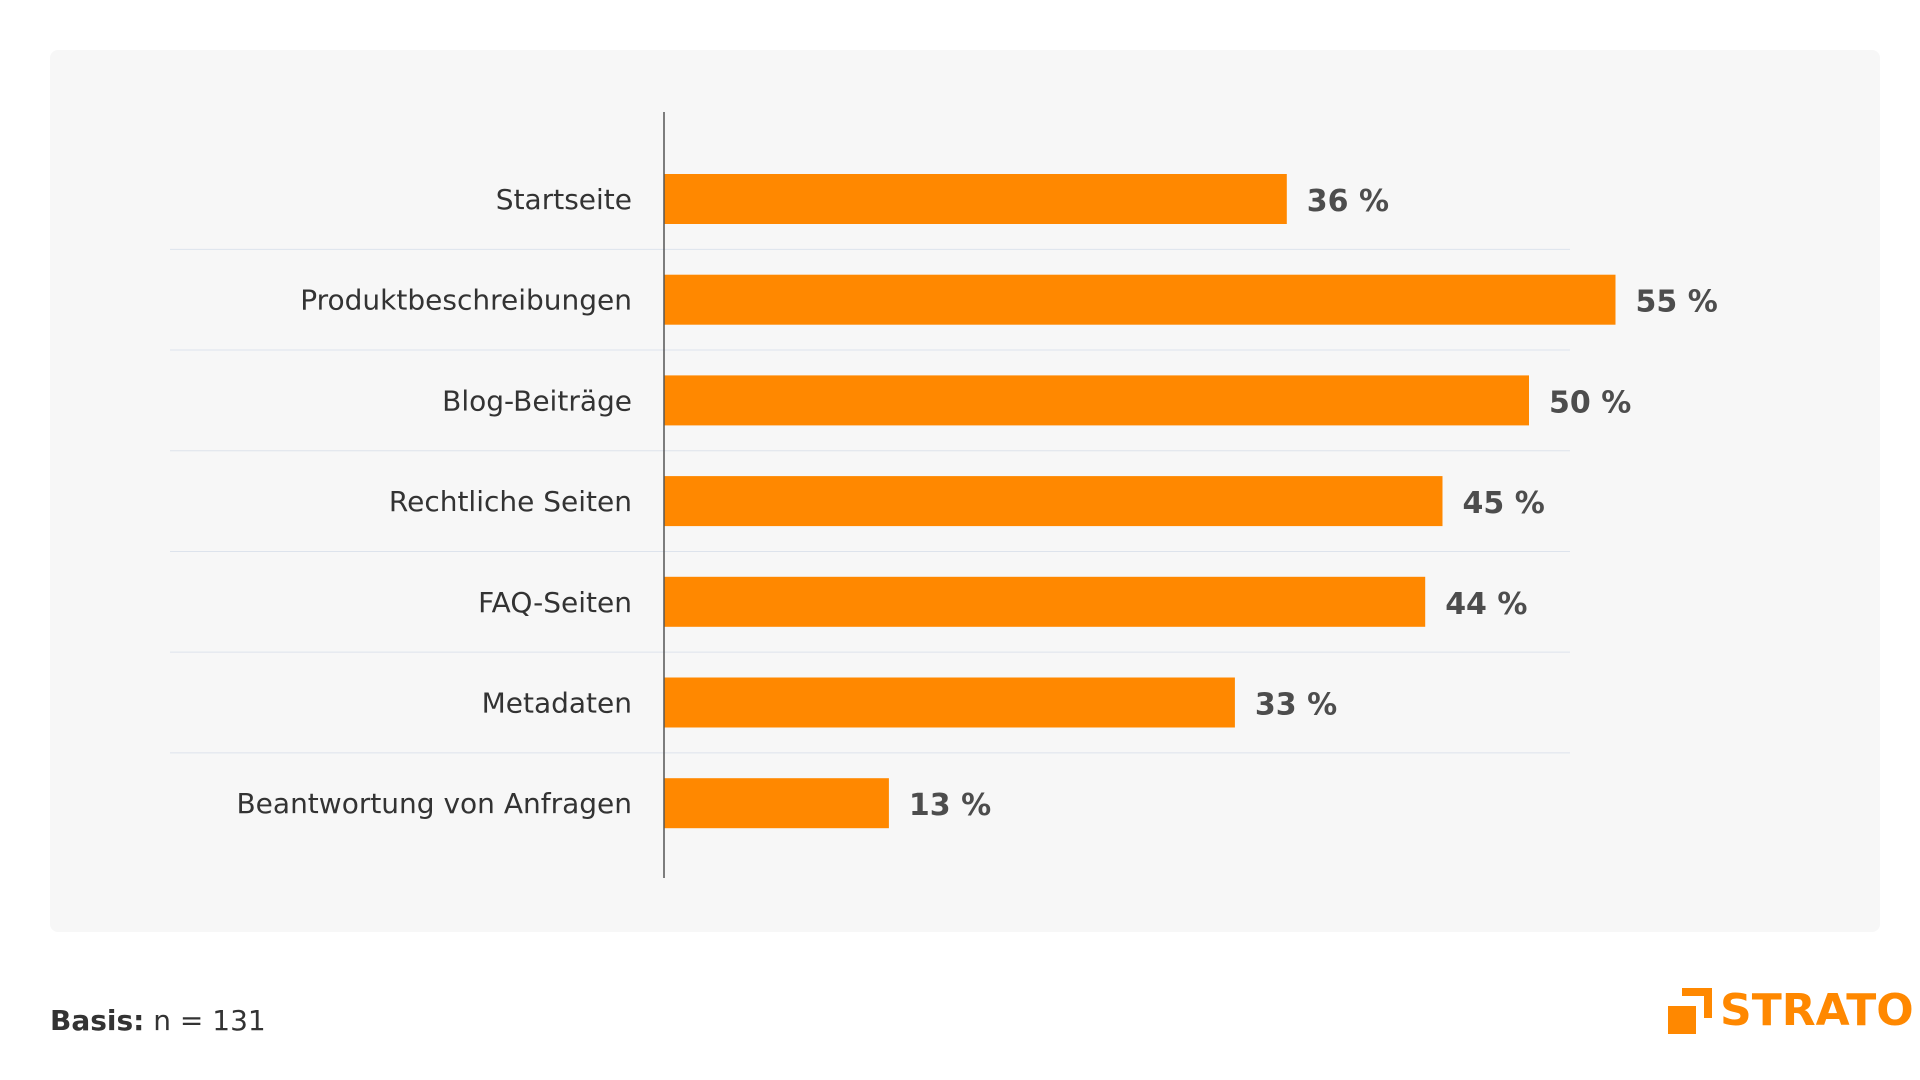 This screenshot has width=1920, height=1080. What do you see at coordinates (434, 803) in the screenshot?
I see `category-label: Beantwortung von Anfragen` at bounding box center [434, 803].